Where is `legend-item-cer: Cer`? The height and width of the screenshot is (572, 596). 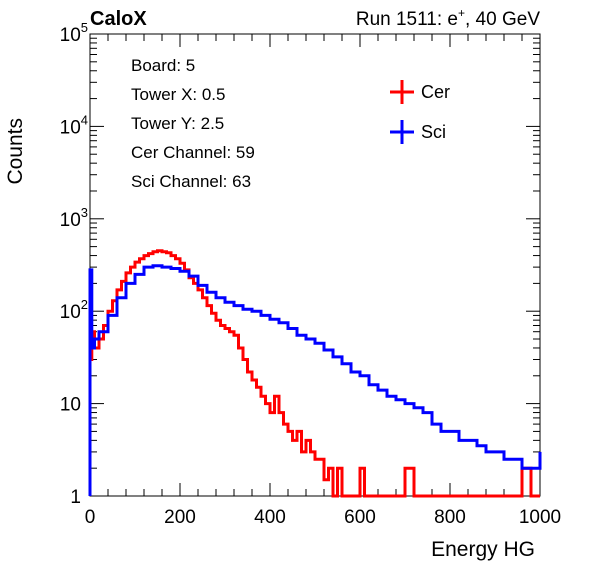 legend-item-cer: Cer is located at coordinates (420, 92).